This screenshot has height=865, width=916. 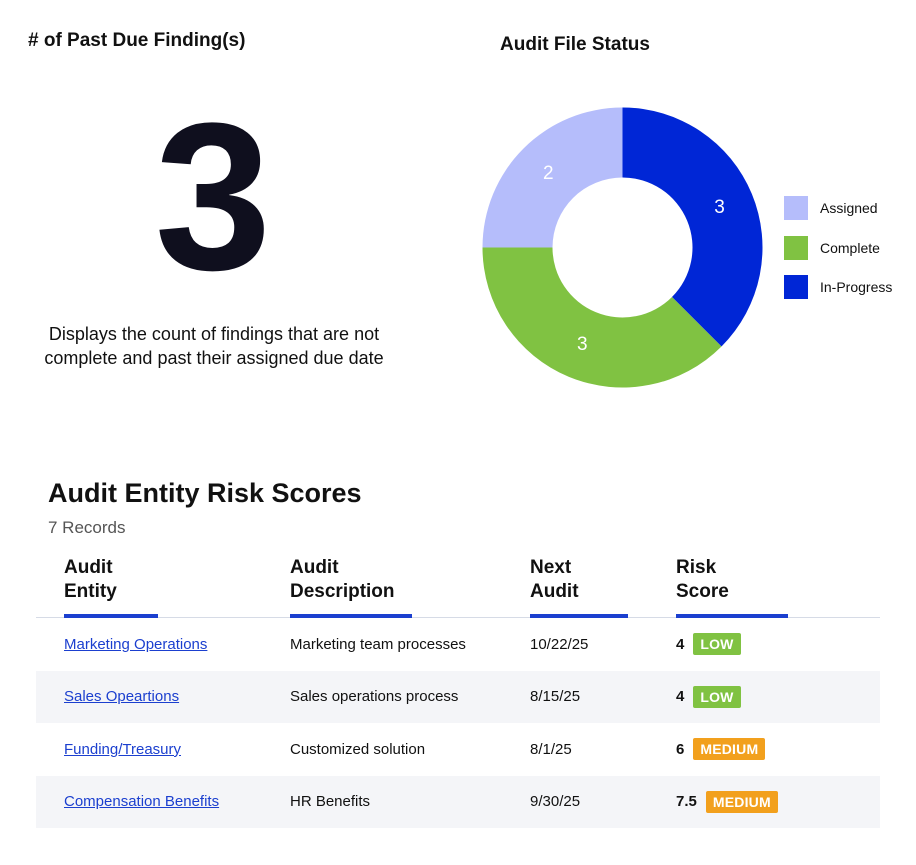 I want to click on legend-item-assigned: Assigned, so click(x=838, y=208).